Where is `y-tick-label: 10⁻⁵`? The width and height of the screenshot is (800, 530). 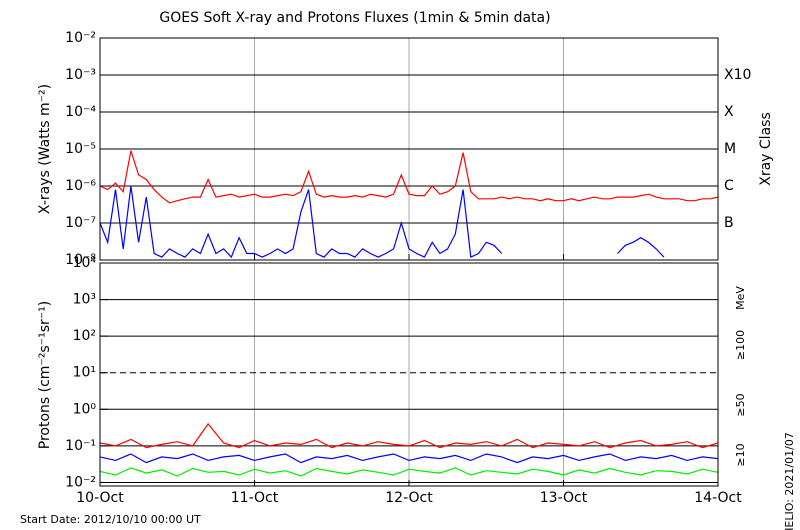
y-tick-label: 10⁻⁵ is located at coordinates (80, 149).